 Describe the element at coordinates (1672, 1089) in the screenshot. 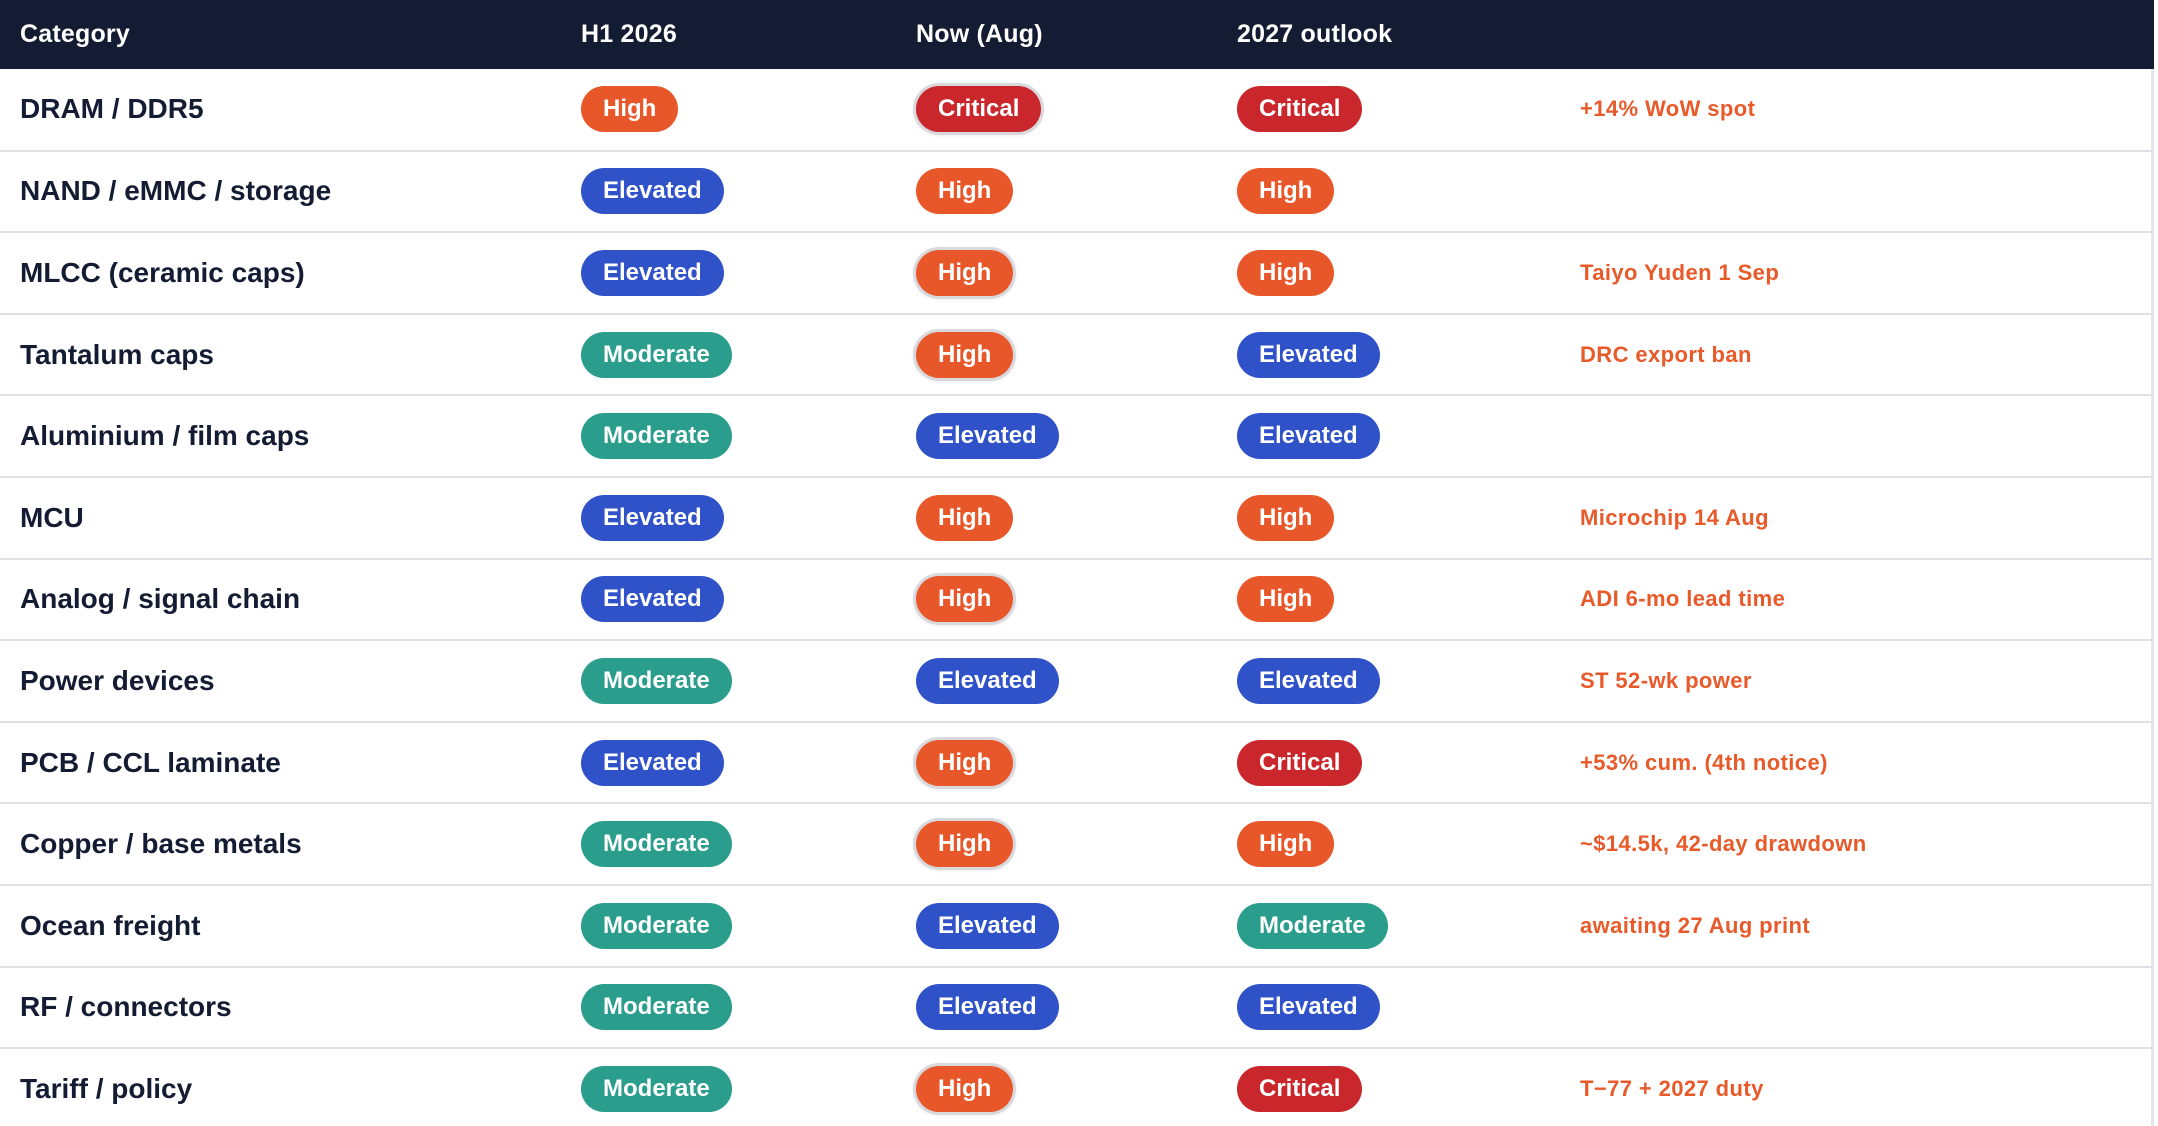

I see `note-cell: T−77 + 2027 duty` at that location.